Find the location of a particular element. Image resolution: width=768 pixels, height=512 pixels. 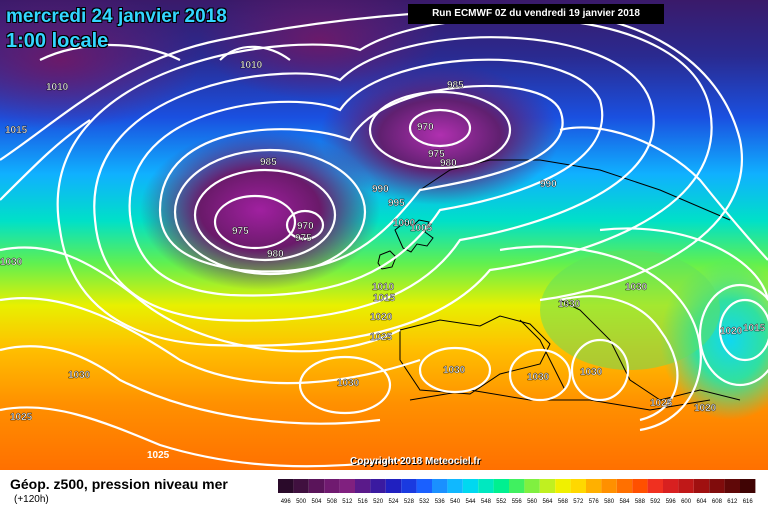

scale-tick-label: 600 is located at coordinates (686, 502).